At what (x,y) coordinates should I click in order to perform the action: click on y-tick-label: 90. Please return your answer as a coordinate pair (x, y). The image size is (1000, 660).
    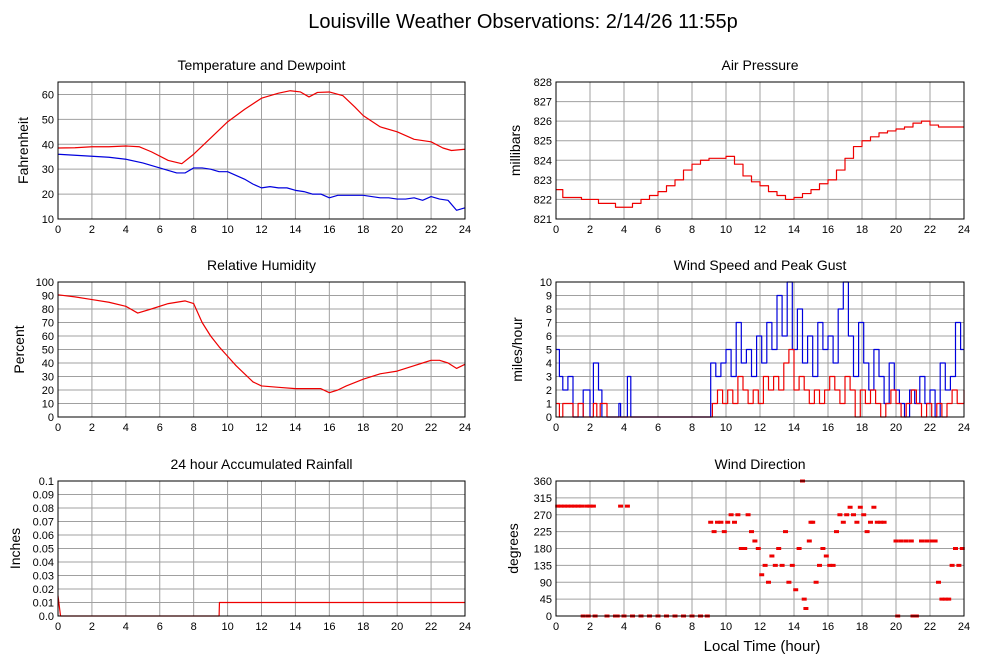
    Looking at the image, I should click on (48, 297).